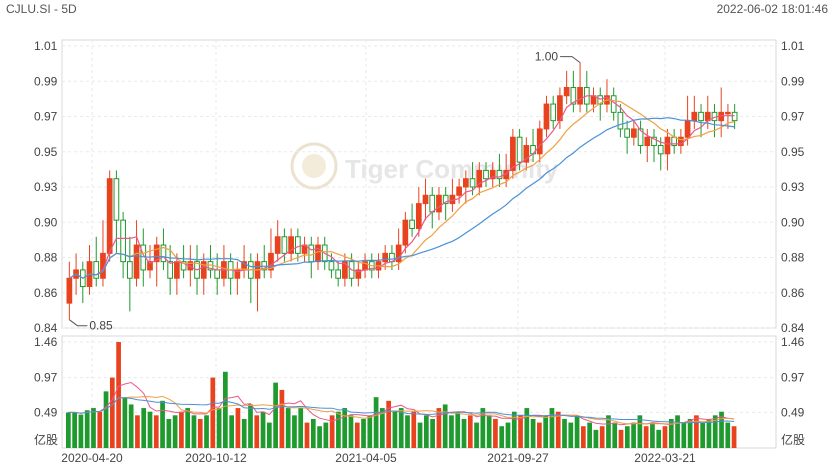  I want to click on price-tick-left: 0.99, so click(46, 81).